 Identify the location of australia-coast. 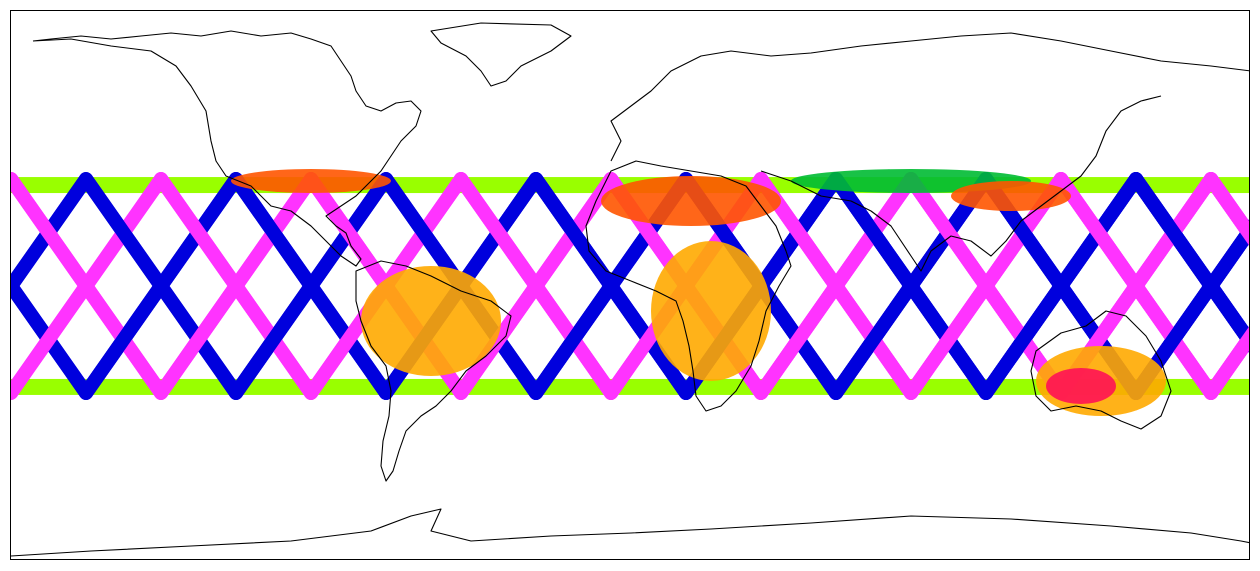
(1101, 370).